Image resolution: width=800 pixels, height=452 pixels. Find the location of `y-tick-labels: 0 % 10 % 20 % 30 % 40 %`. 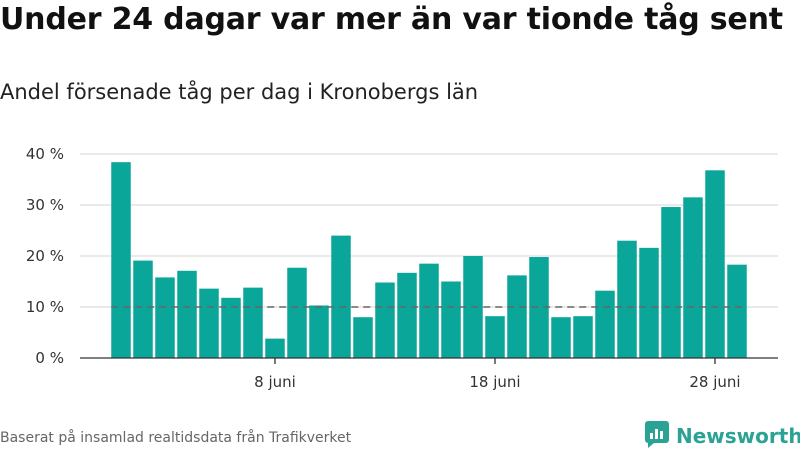

y-tick-labels: 0 % 10 % 20 % 30 % 40 % is located at coordinates (45, 256).